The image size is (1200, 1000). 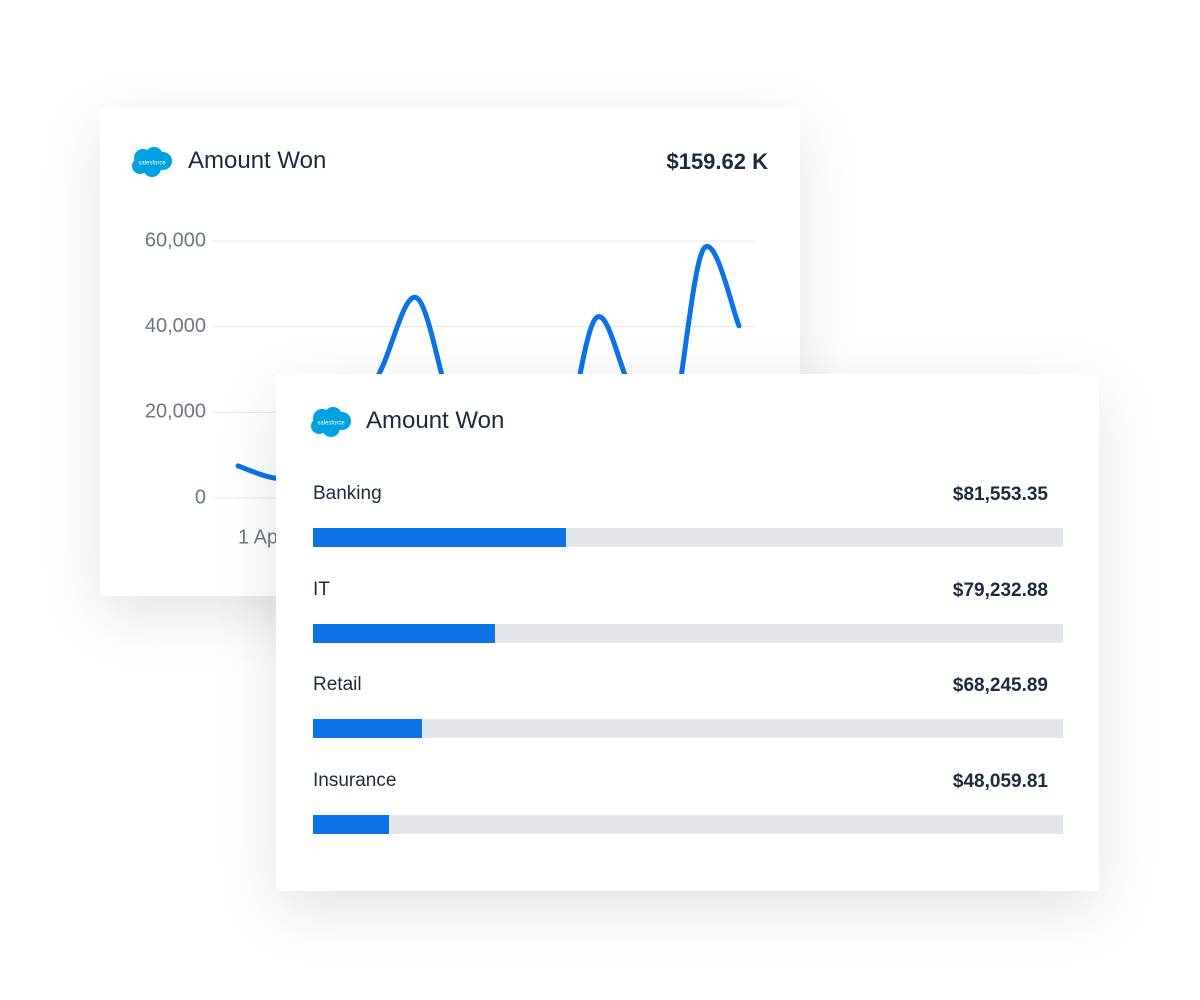 I want to click on row-label: Insurance, so click(x=355, y=780).